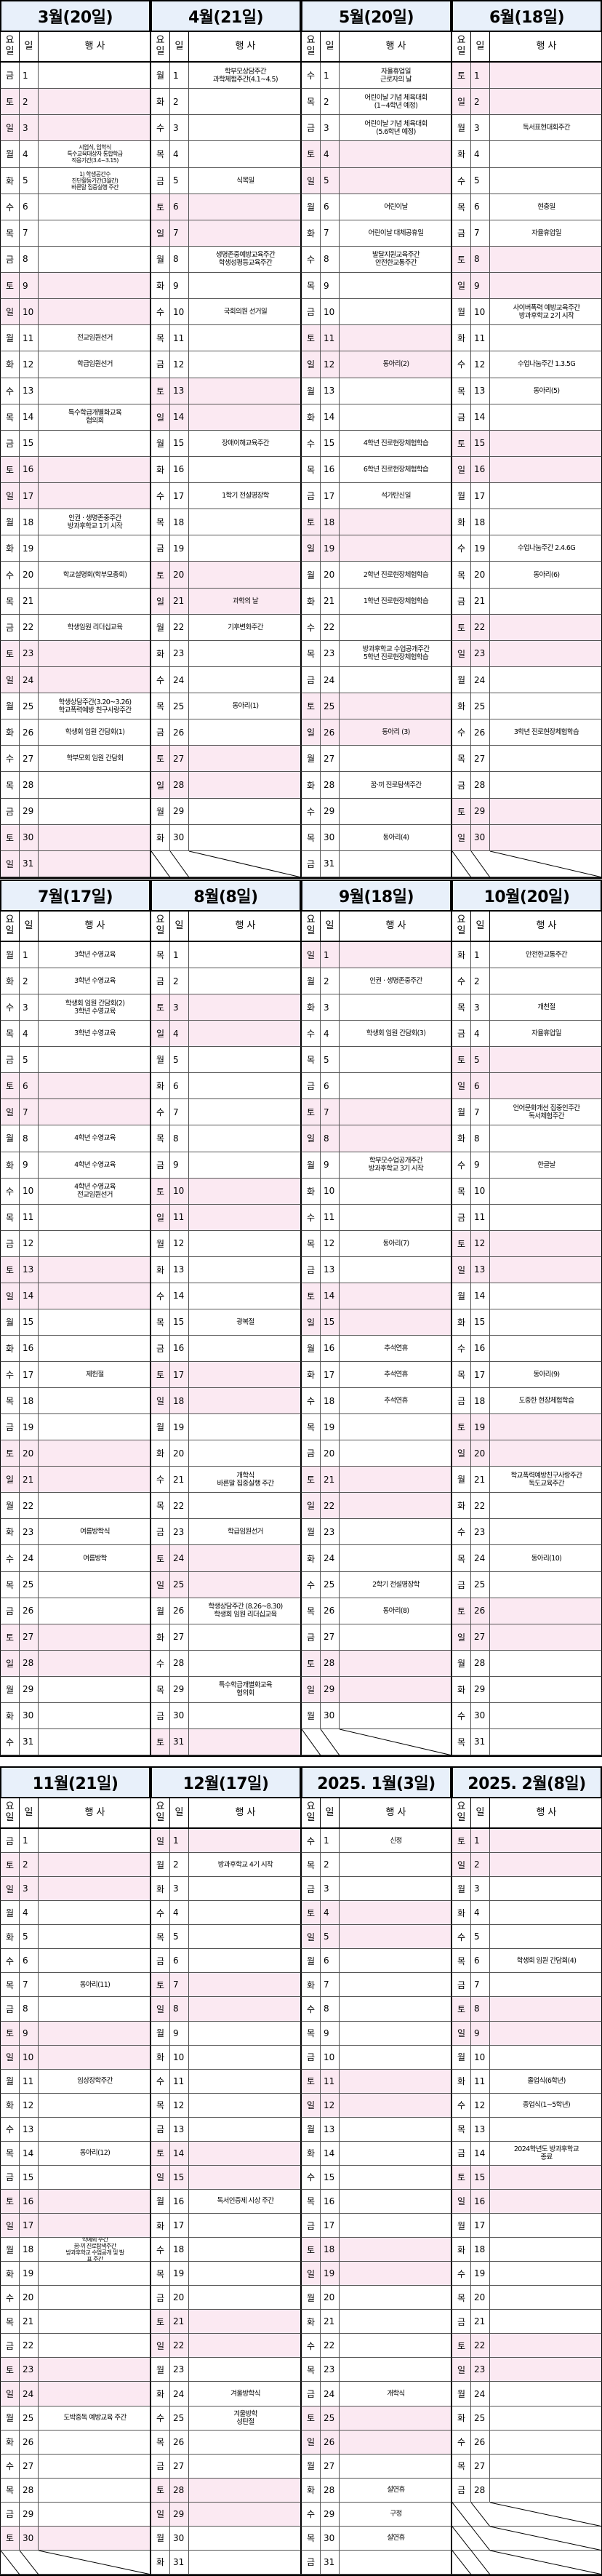  I want to click on day-number: 4, so click(330, 1034).